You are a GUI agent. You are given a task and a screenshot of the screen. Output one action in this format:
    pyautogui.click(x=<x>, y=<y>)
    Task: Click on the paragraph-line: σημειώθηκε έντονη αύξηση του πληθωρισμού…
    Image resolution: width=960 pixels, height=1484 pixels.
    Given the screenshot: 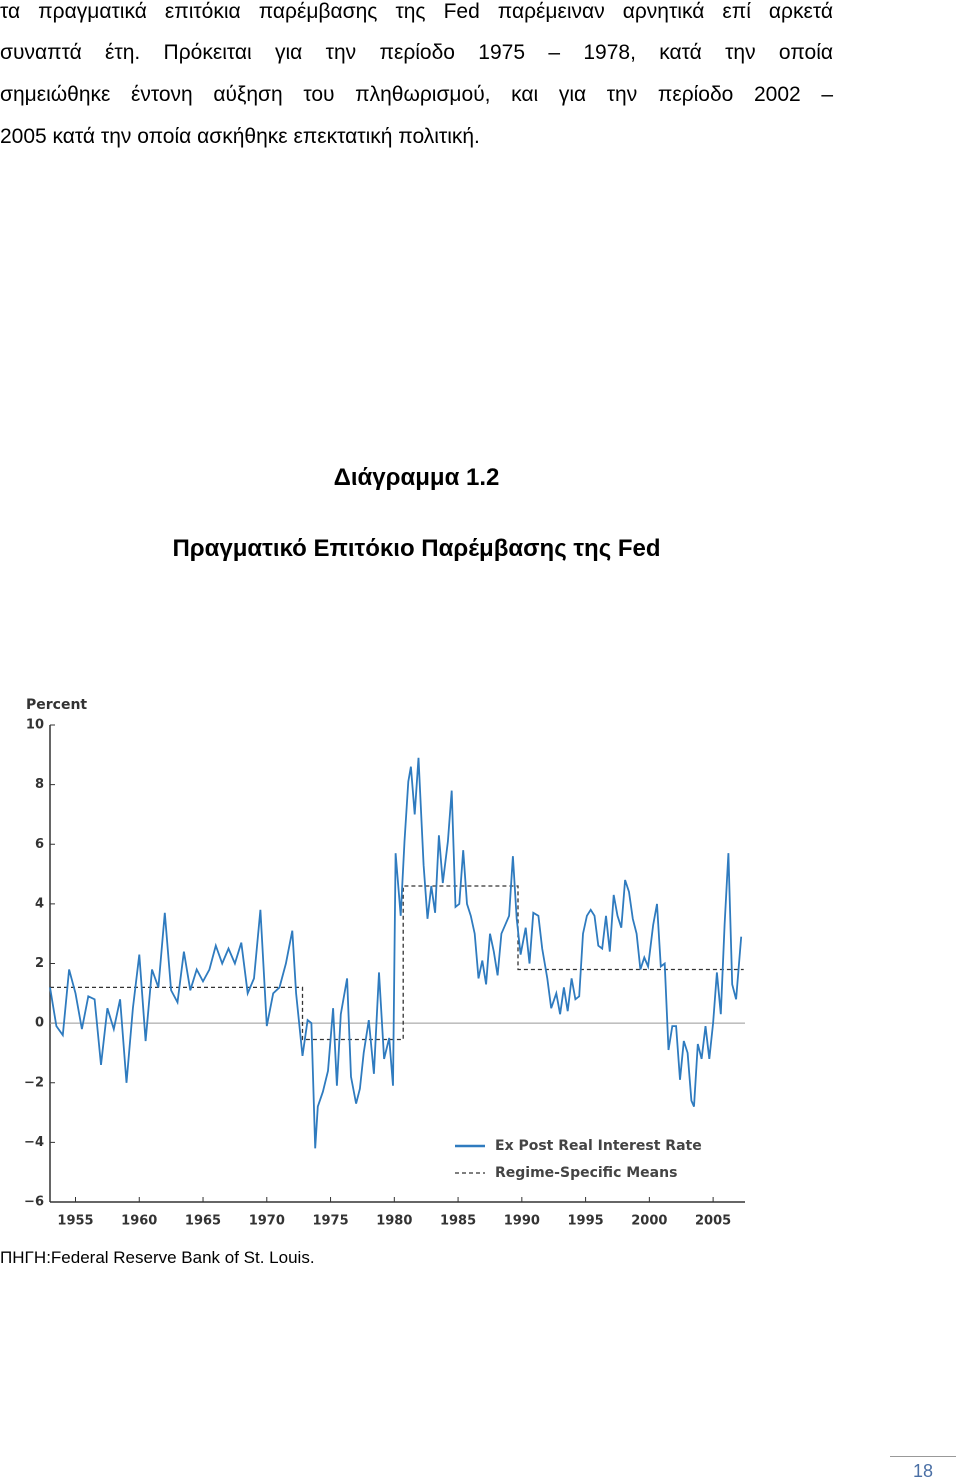 What is the action you would take?
    pyautogui.click(x=416, y=94)
    